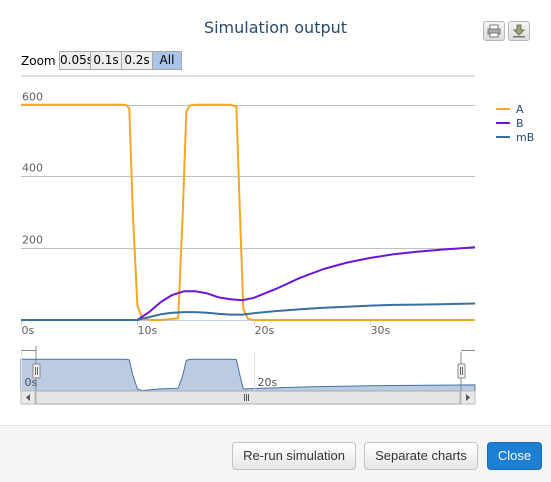 The width and height of the screenshot is (551, 482). Describe the element at coordinates (148, 330) in the screenshot. I see `x-tick-label: 10s` at that location.